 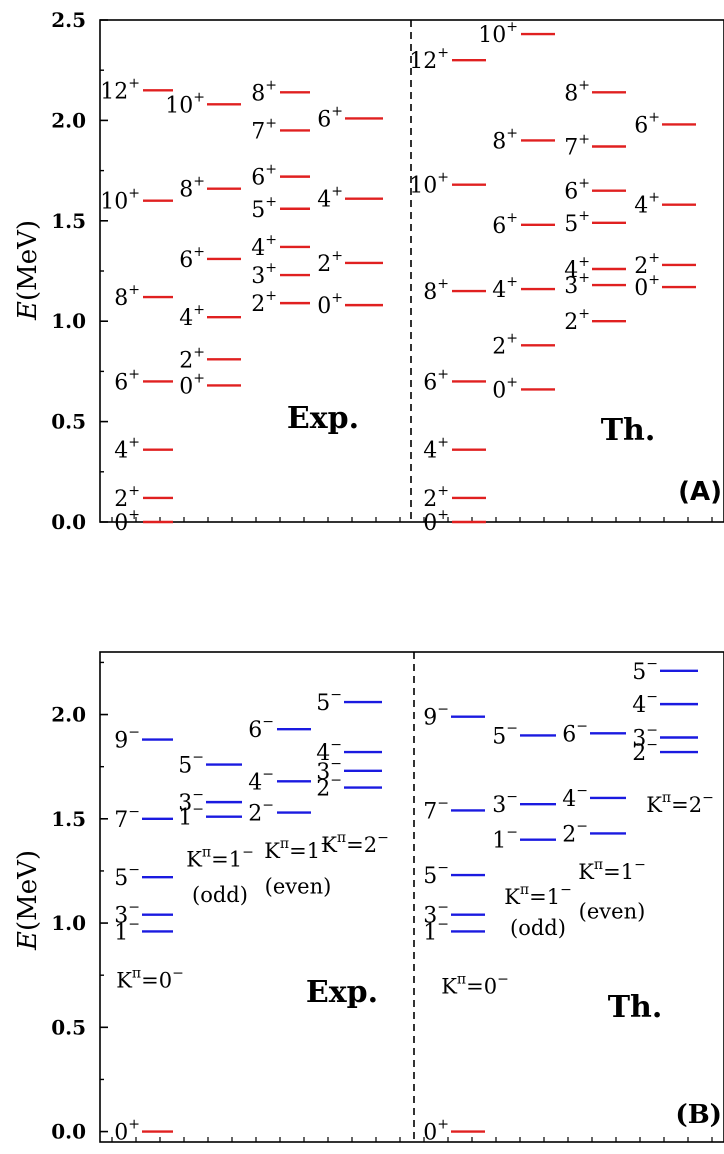 I want to click on band-sublabel: (even), so click(x=298, y=887).